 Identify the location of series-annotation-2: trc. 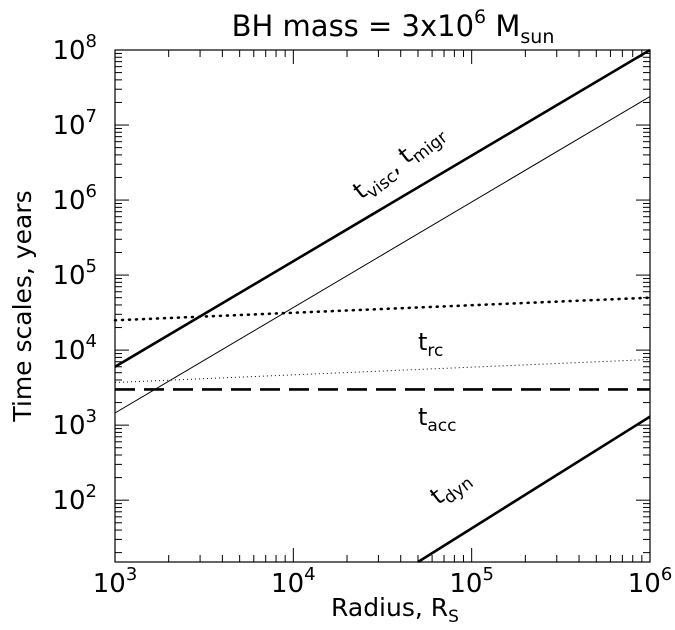
(430, 344).